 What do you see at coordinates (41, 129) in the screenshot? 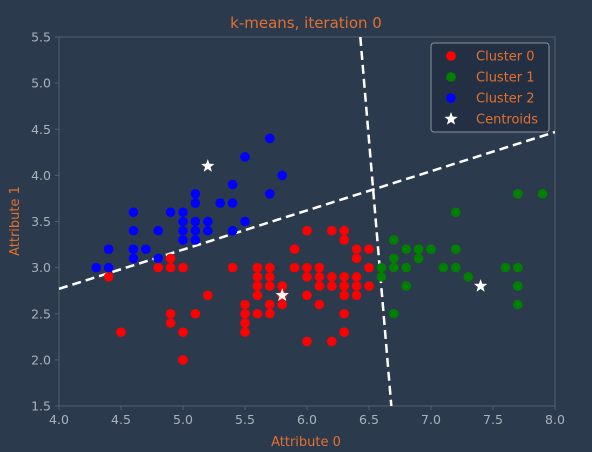
I see `y-tick-label: 4.5` at bounding box center [41, 129].